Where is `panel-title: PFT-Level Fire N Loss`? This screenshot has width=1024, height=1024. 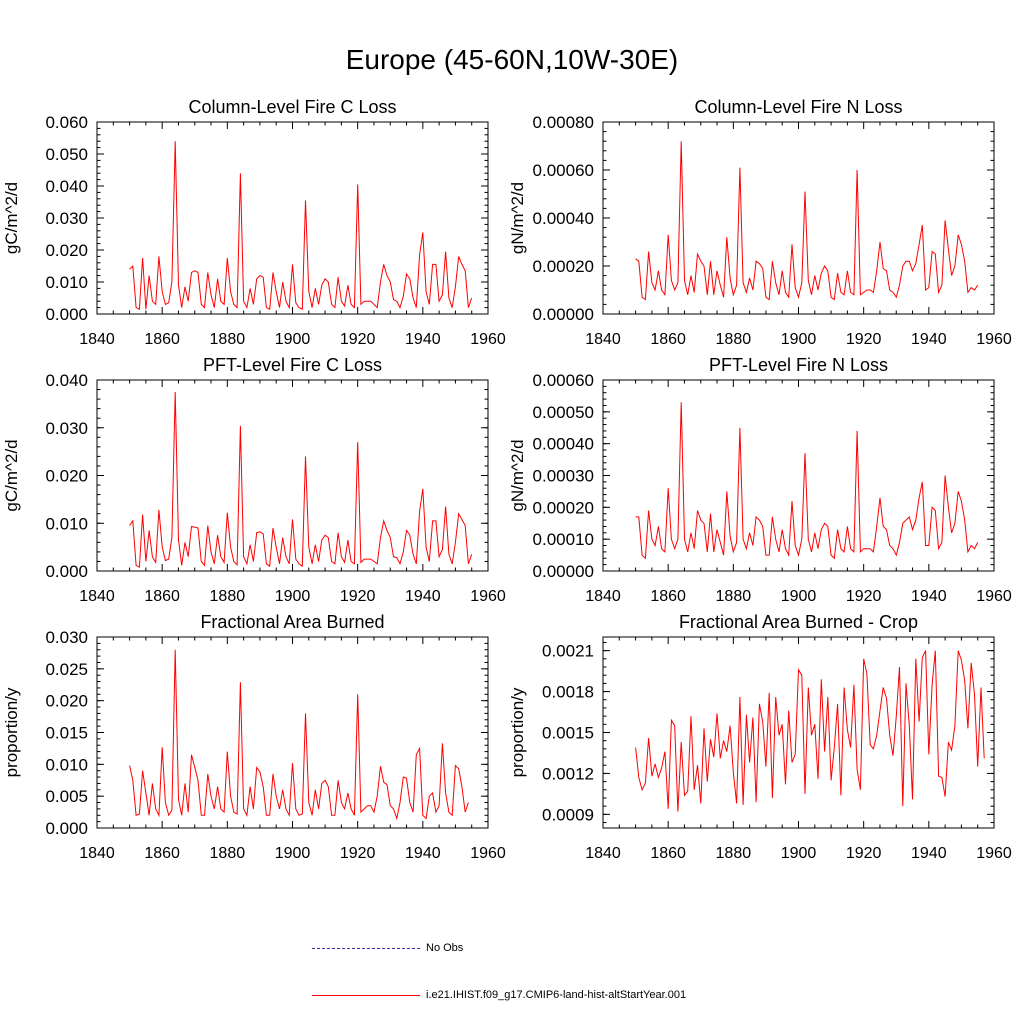
panel-title: PFT-Level Fire N Loss is located at coordinates (798, 365).